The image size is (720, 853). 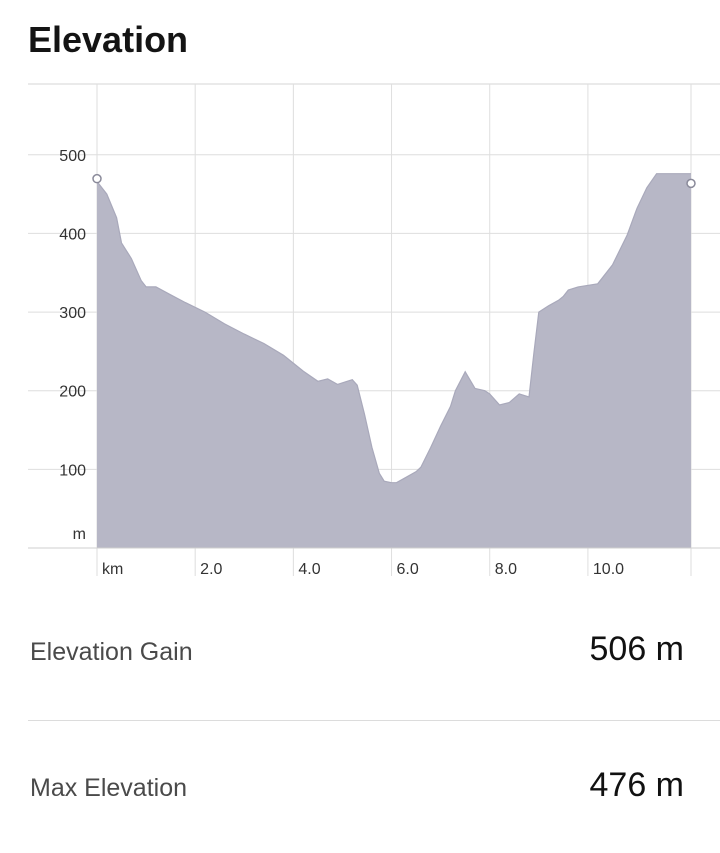 I want to click on elevation-gain-value: 506 m, so click(x=637, y=649).